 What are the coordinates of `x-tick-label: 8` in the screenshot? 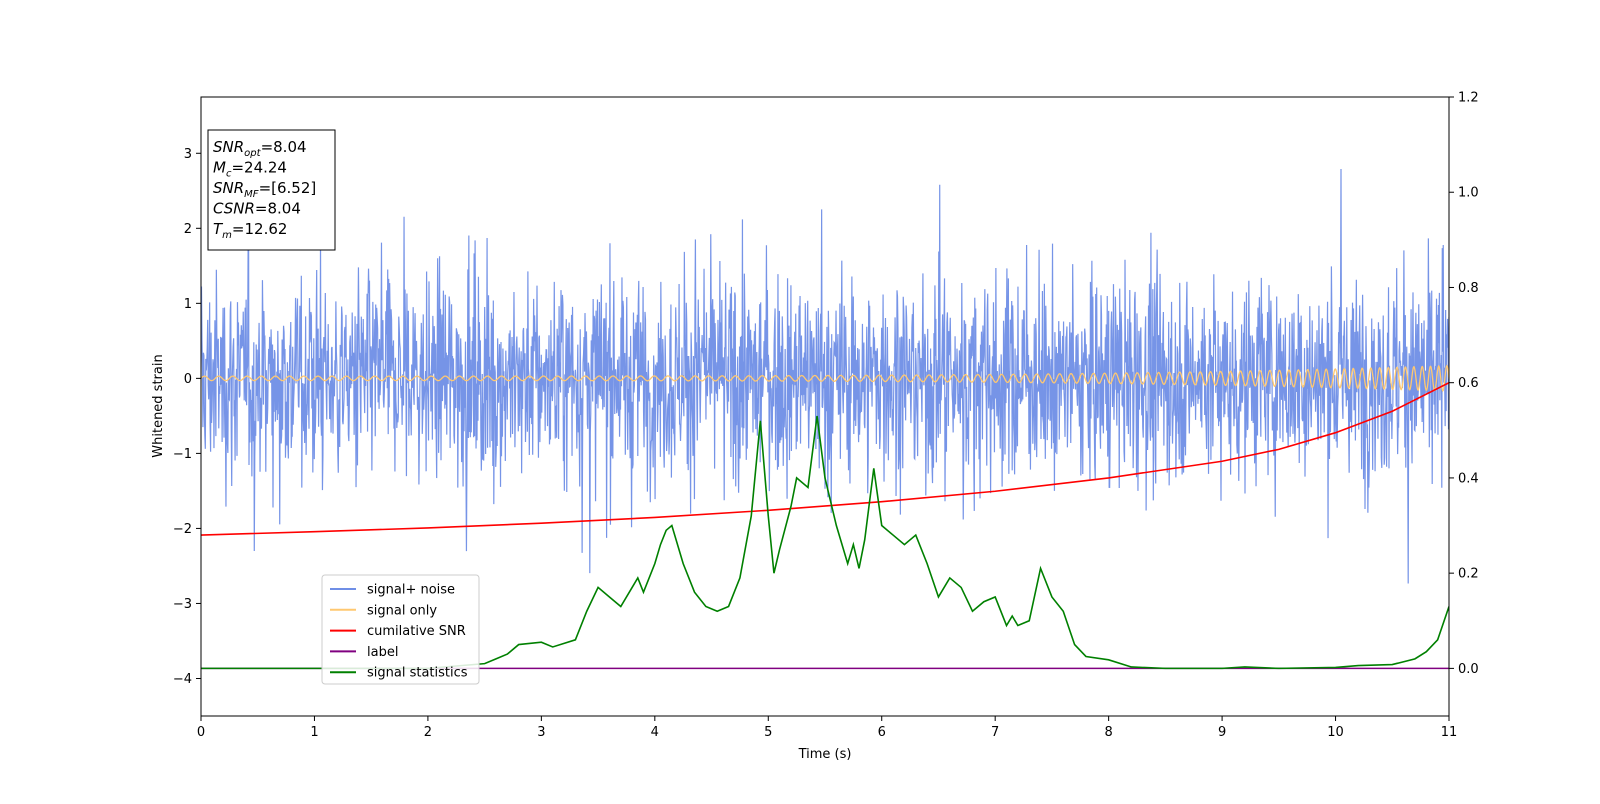 It's located at (1108, 732).